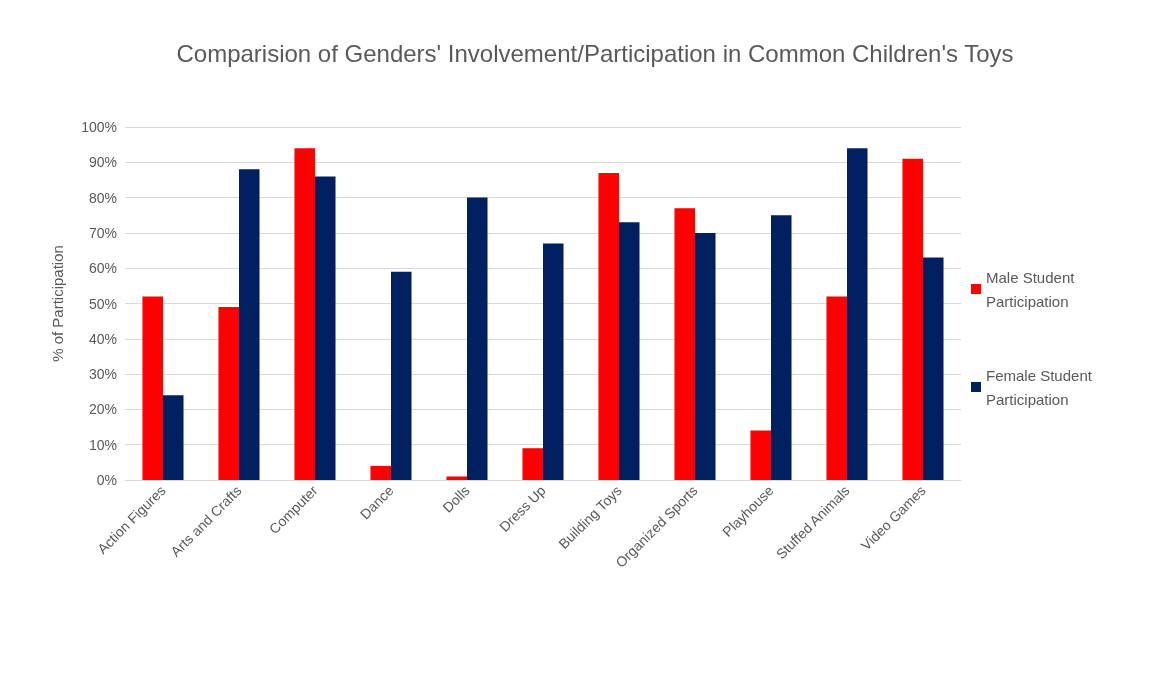 The height and width of the screenshot is (676, 1161). What do you see at coordinates (102, 268) in the screenshot?
I see `y-tick-label: 60%` at bounding box center [102, 268].